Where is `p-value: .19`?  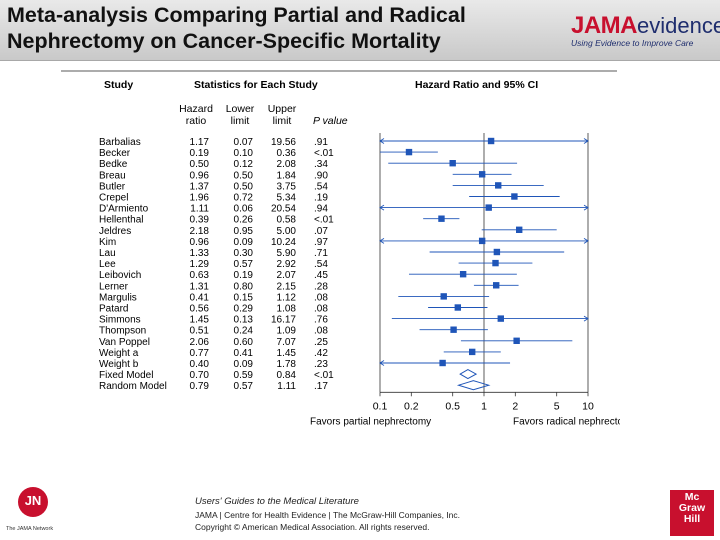 p-value: .19 is located at coordinates (321, 198).